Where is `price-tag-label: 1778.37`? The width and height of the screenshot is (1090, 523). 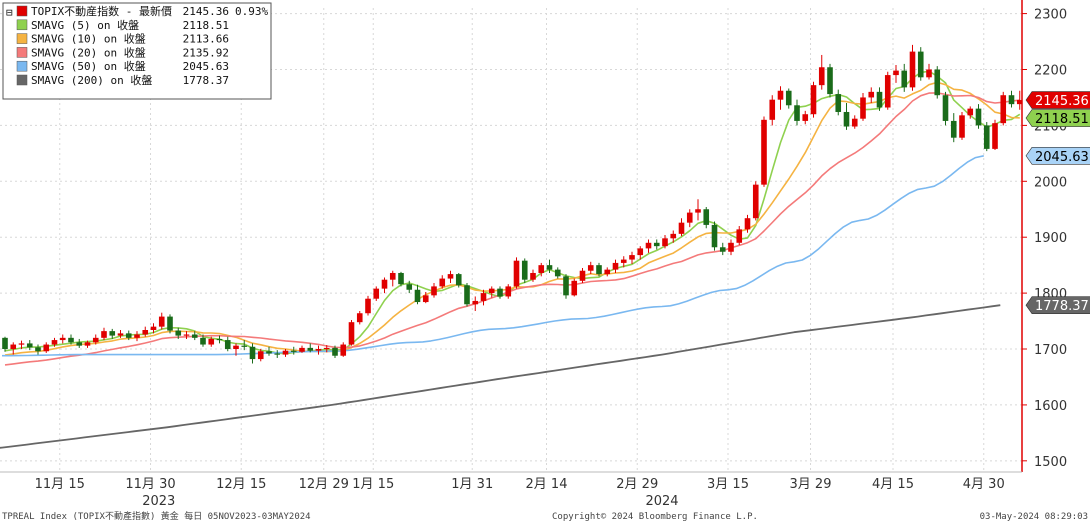
price-tag-label: 1778.37 is located at coordinates (1062, 306).